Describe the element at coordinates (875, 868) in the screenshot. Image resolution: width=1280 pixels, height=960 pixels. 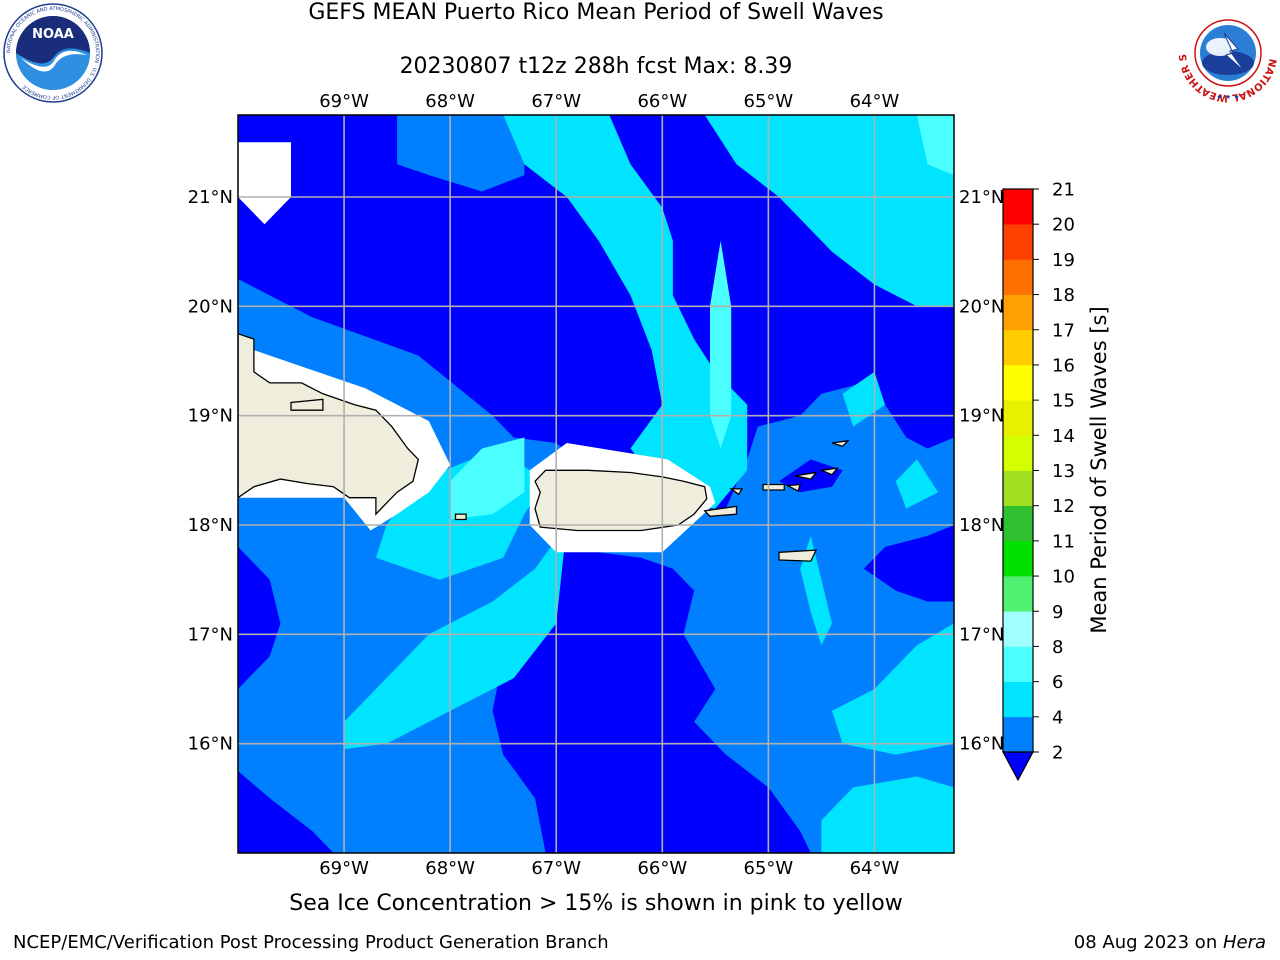
I see `lon-tick-label-bottom: 64°W` at that location.